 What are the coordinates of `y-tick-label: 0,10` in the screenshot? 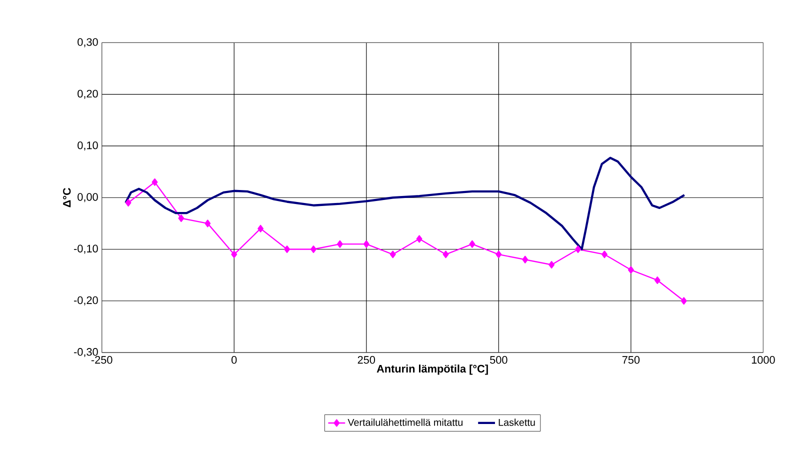 It's located at (88, 146).